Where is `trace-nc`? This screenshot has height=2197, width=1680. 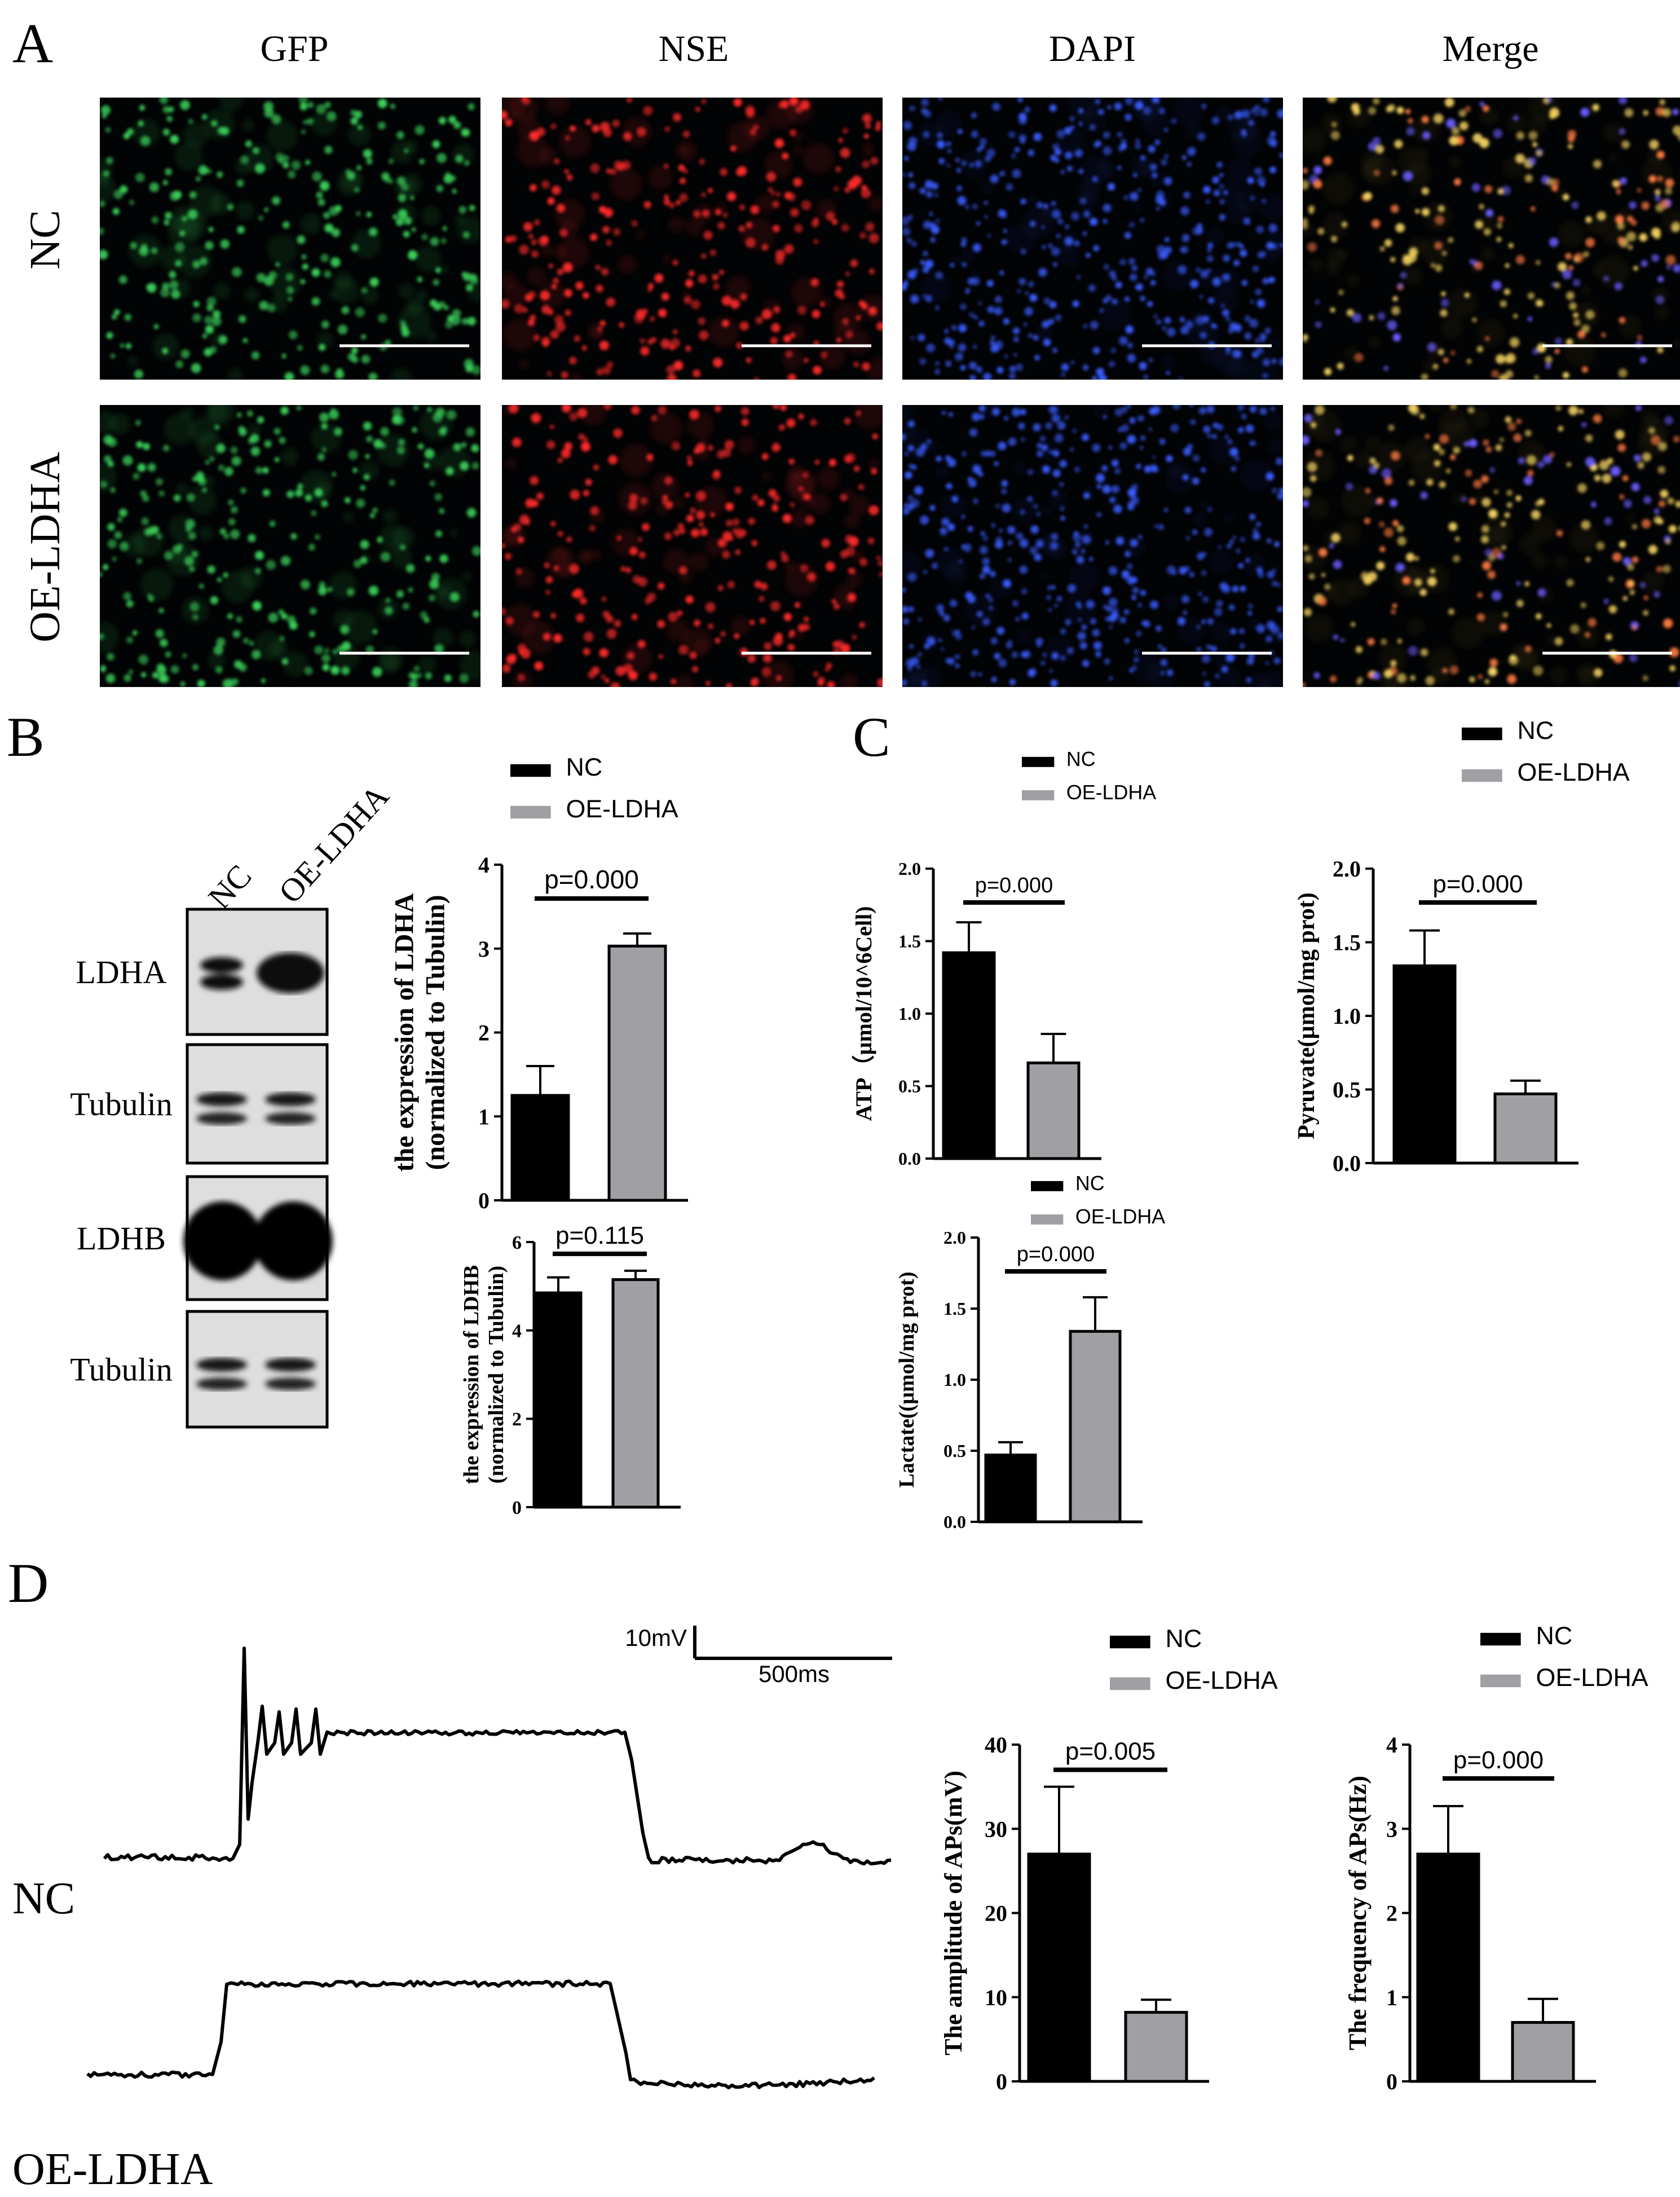 trace-nc is located at coordinates (497, 1756).